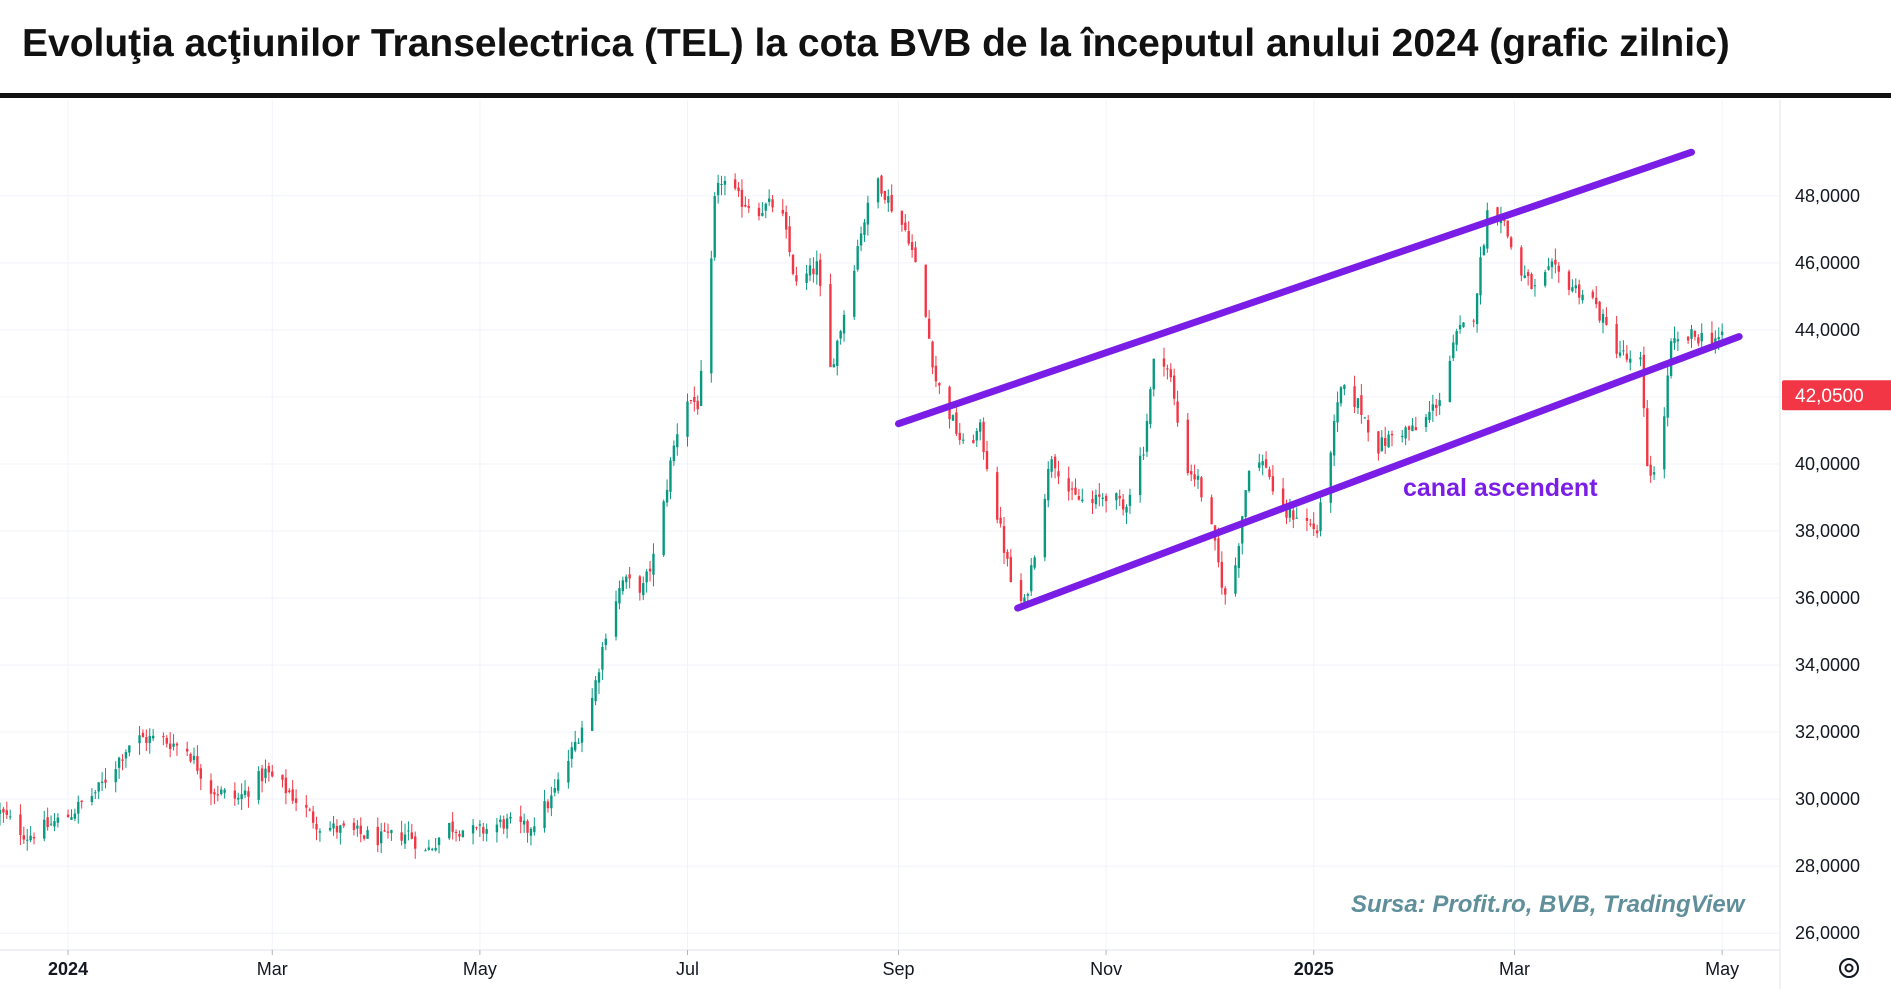 The height and width of the screenshot is (989, 1891). I want to click on time-axis: 2024 Mar May Jul Sep Nov 2025 Mar May, so click(893, 964).